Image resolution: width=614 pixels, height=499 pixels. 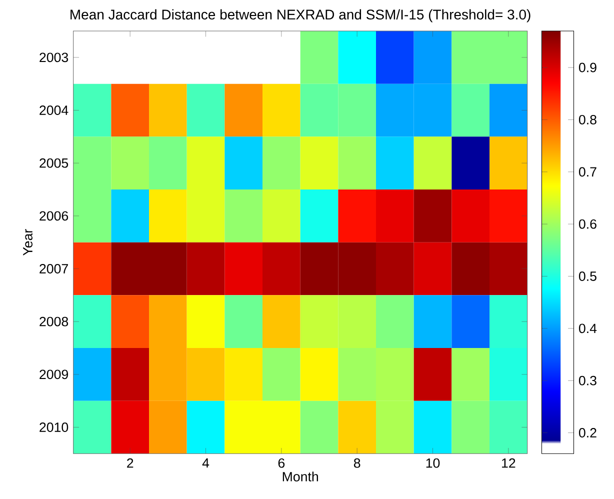 I want to click on y-tick-label: 2010, so click(x=54, y=427).